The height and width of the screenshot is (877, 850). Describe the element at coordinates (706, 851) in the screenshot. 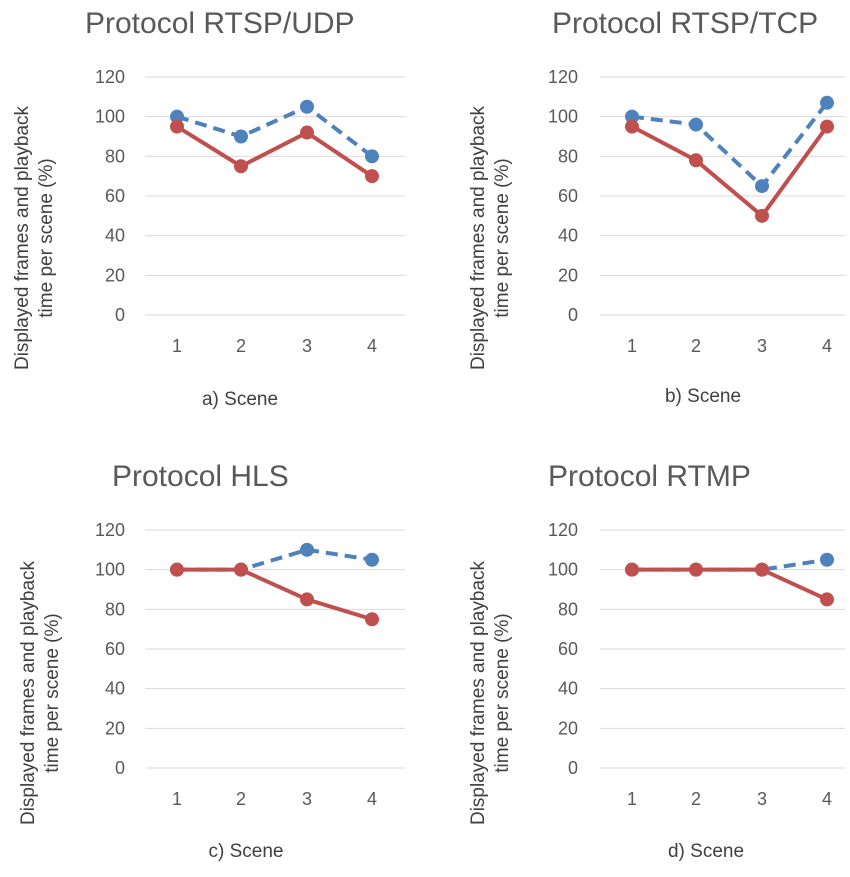

I see `x-axis-title: d) Scene` at that location.